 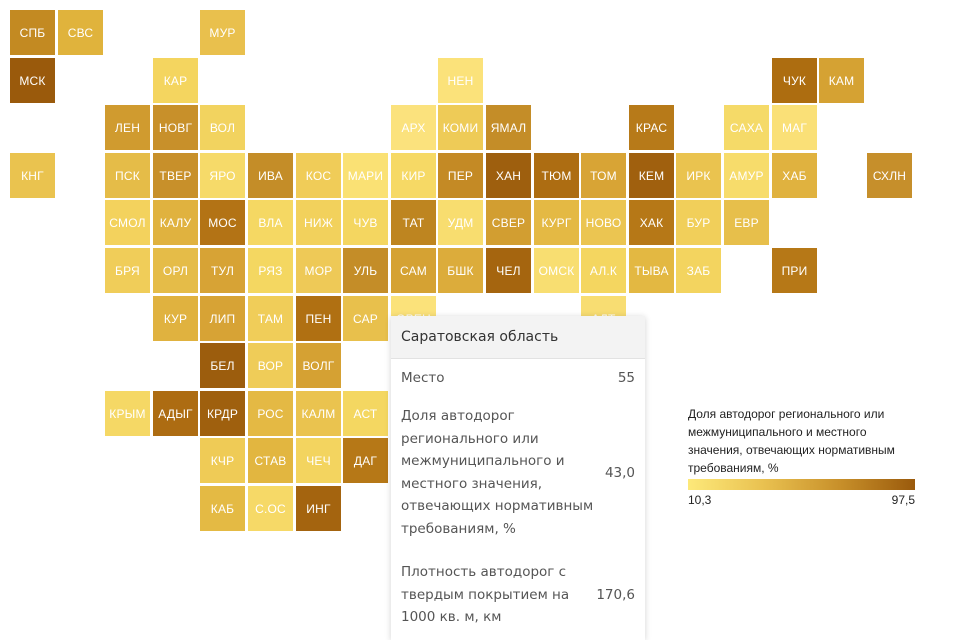 I want to click on region-tile: САР, so click(x=365, y=318).